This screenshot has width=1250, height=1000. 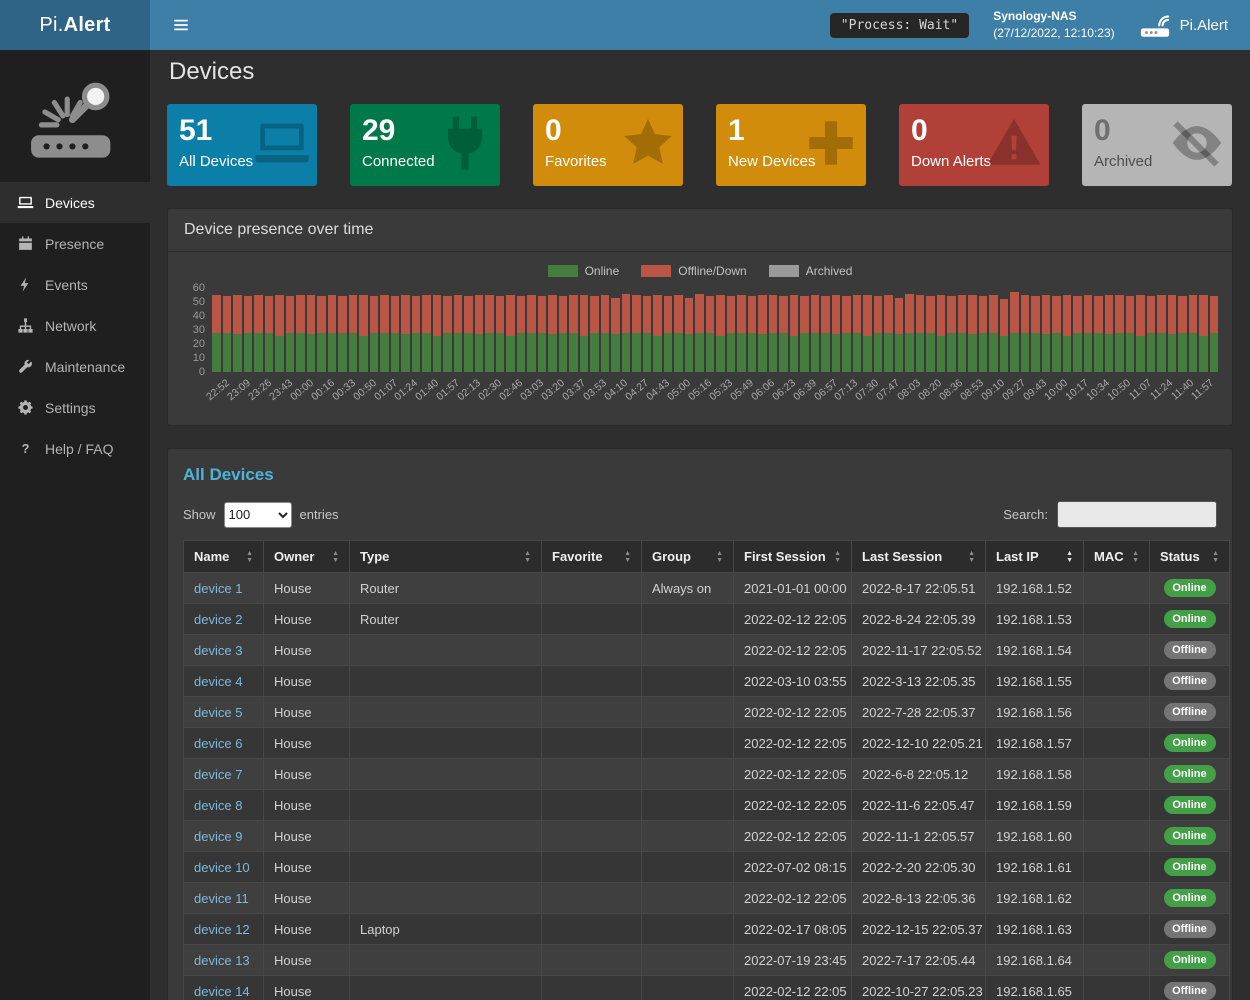 What do you see at coordinates (425, 145) in the screenshot?
I see `infobox-connected: 29 Connected` at bounding box center [425, 145].